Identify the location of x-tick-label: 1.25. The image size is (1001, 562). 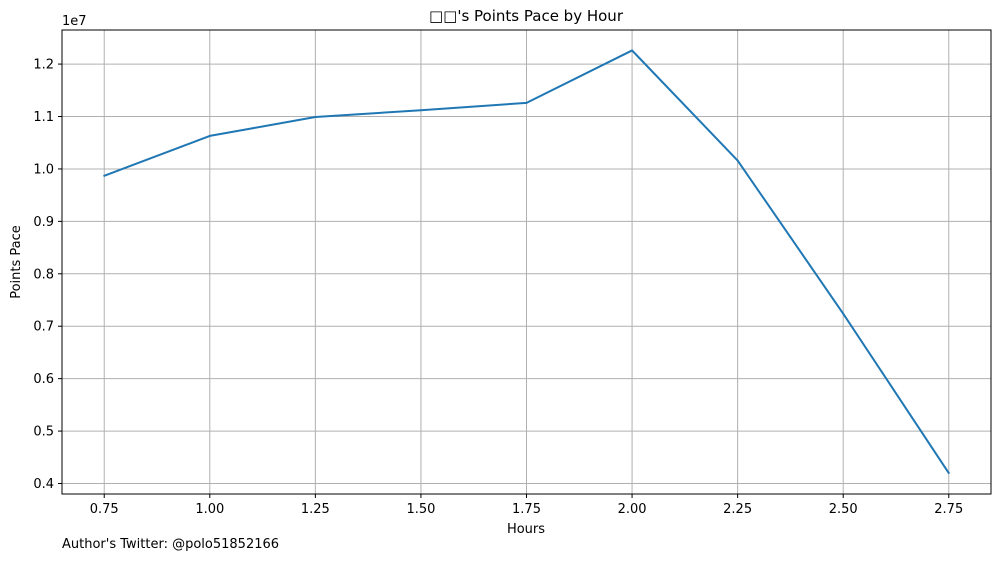
(315, 509).